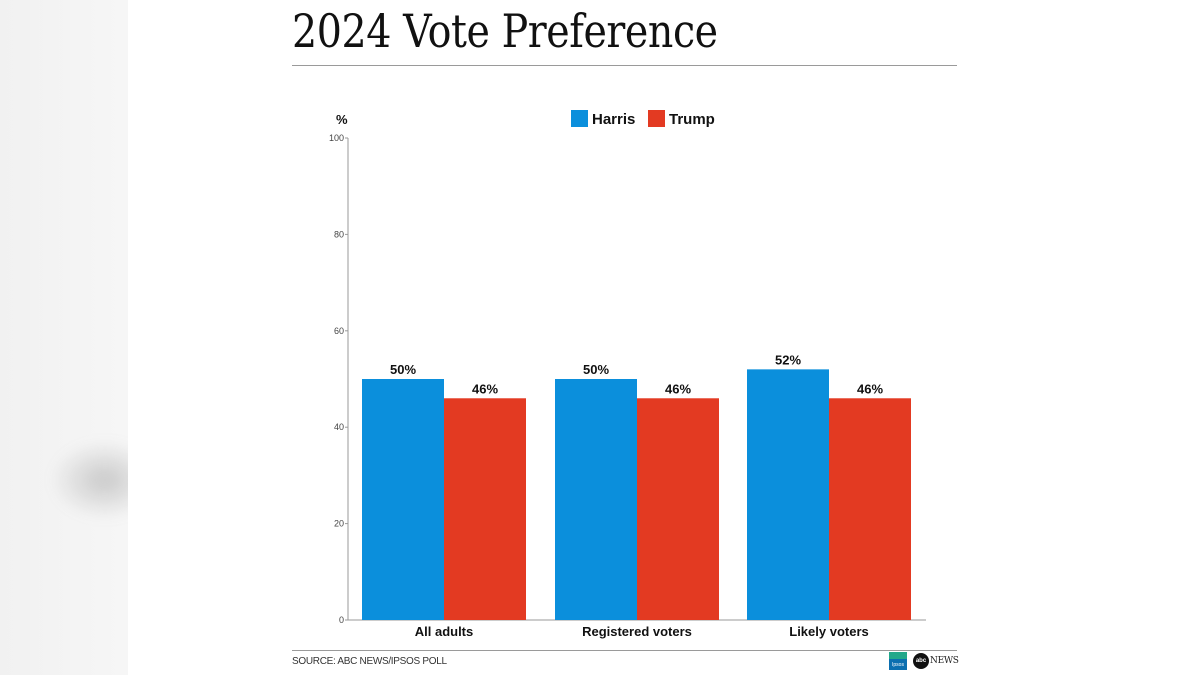 This screenshot has width=1200, height=675. What do you see at coordinates (898, 661) in the screenshot?
I see `ipsos-logo: Ipsos` at bounding box center [898, 661].